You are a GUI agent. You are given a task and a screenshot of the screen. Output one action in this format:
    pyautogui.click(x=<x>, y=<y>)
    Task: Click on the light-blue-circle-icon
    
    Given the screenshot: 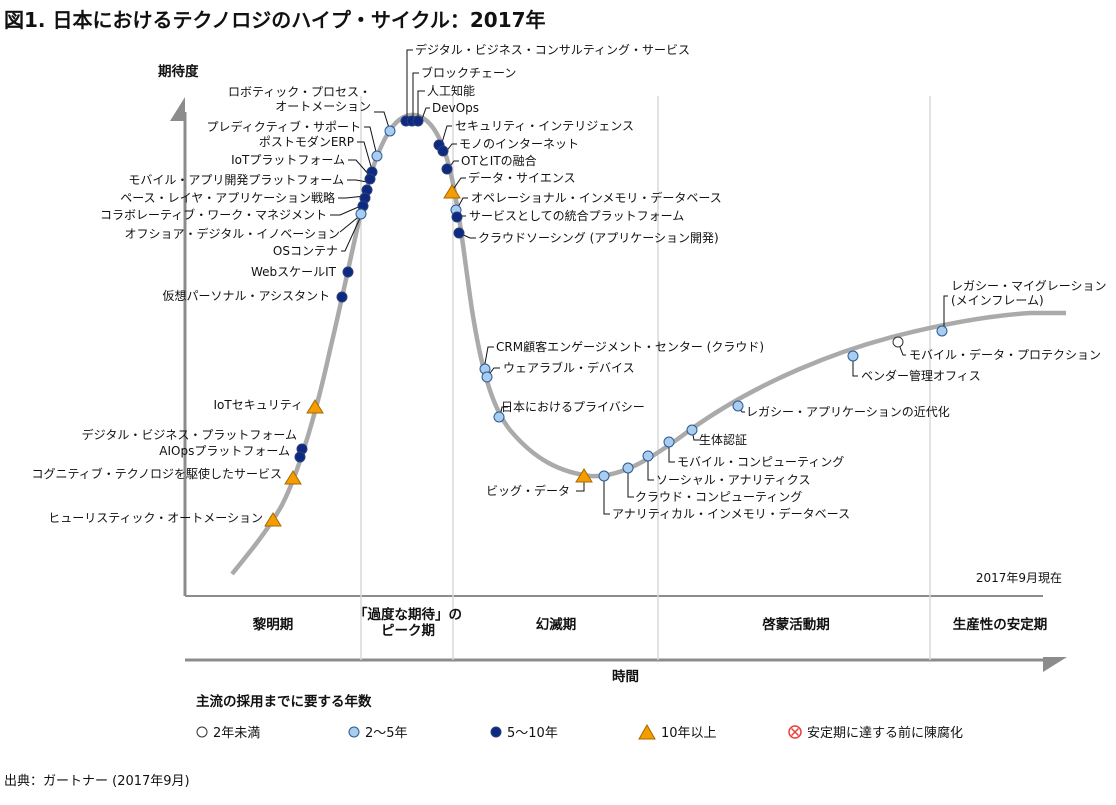 What is the action you would take?
    pyautogui.click(x=354, y=731)
    